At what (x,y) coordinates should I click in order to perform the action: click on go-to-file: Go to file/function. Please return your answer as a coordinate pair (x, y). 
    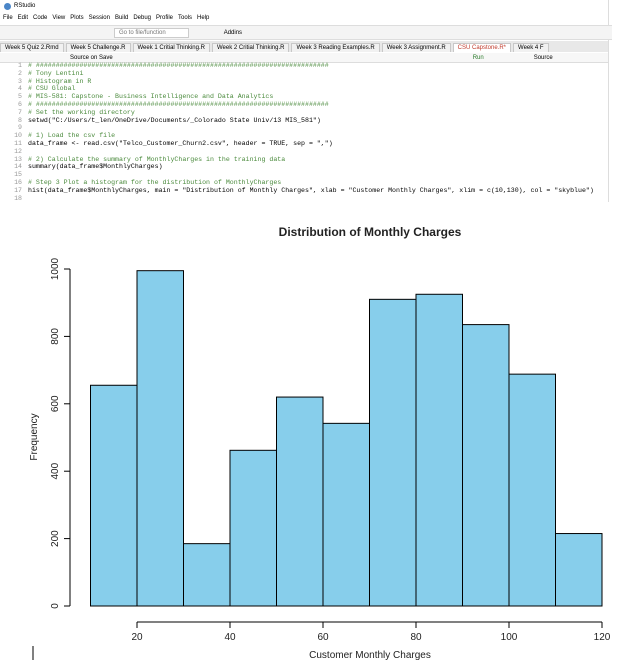
    Looking at the image, I should click on (151, 32).